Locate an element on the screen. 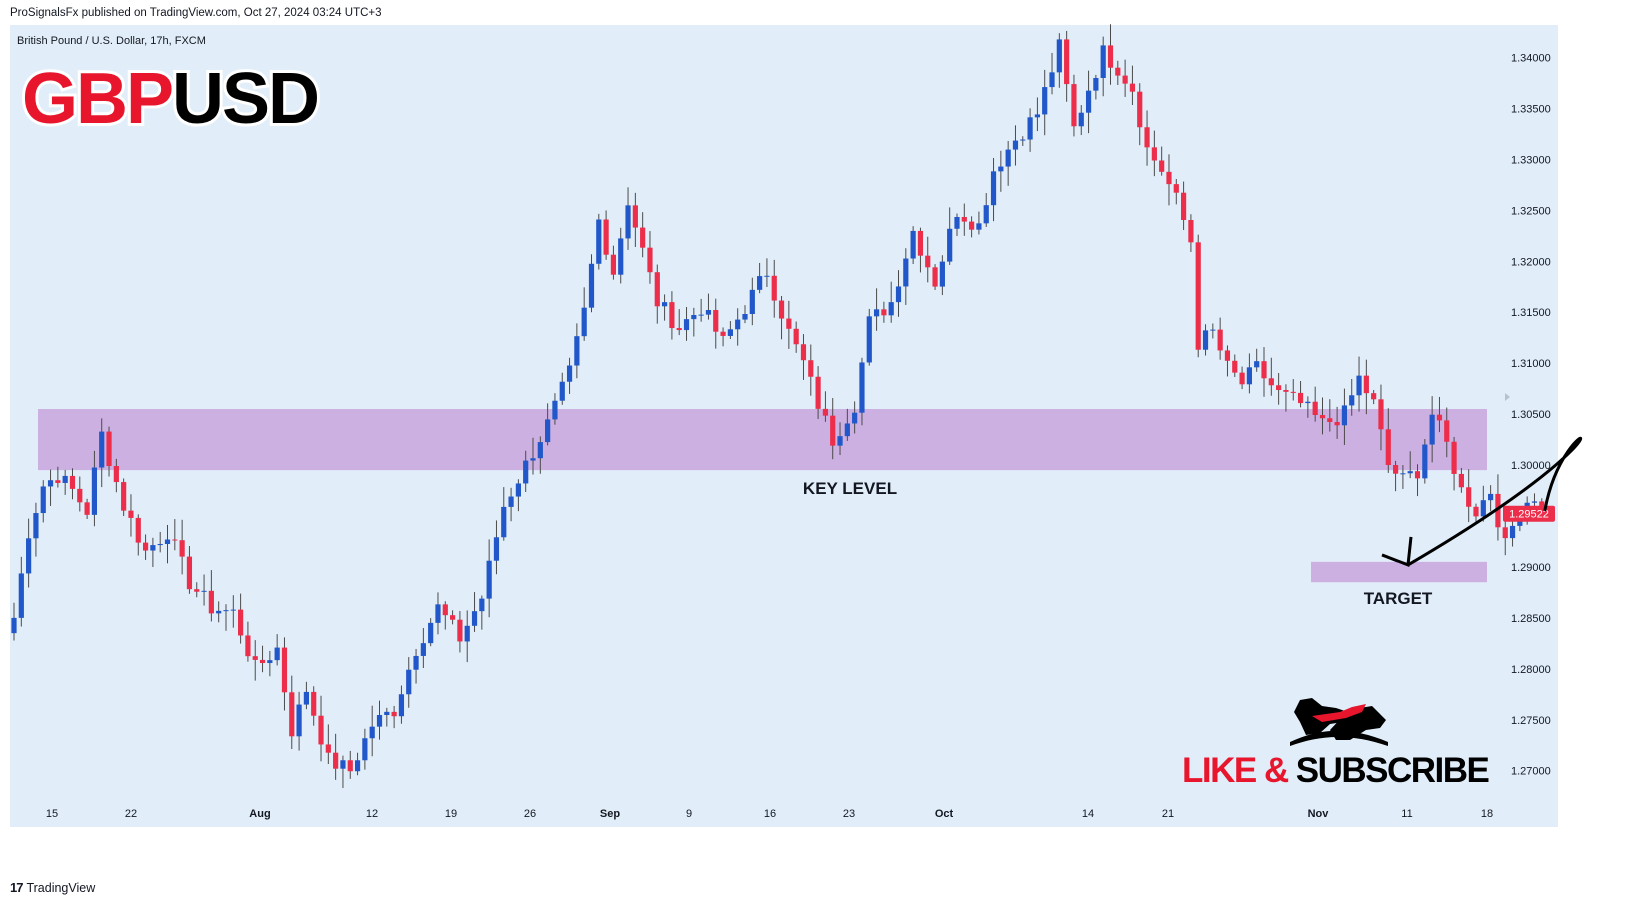 This screenshot has width=1643, height=901. x-tick-label: 15 is located at coordinates (52, 814).